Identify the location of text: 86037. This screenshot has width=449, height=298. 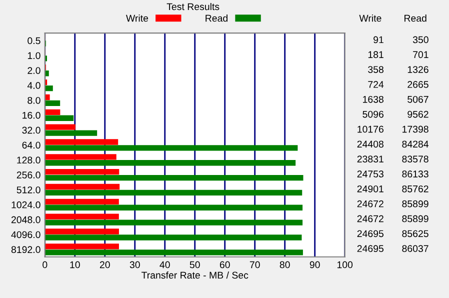
(415, 248).